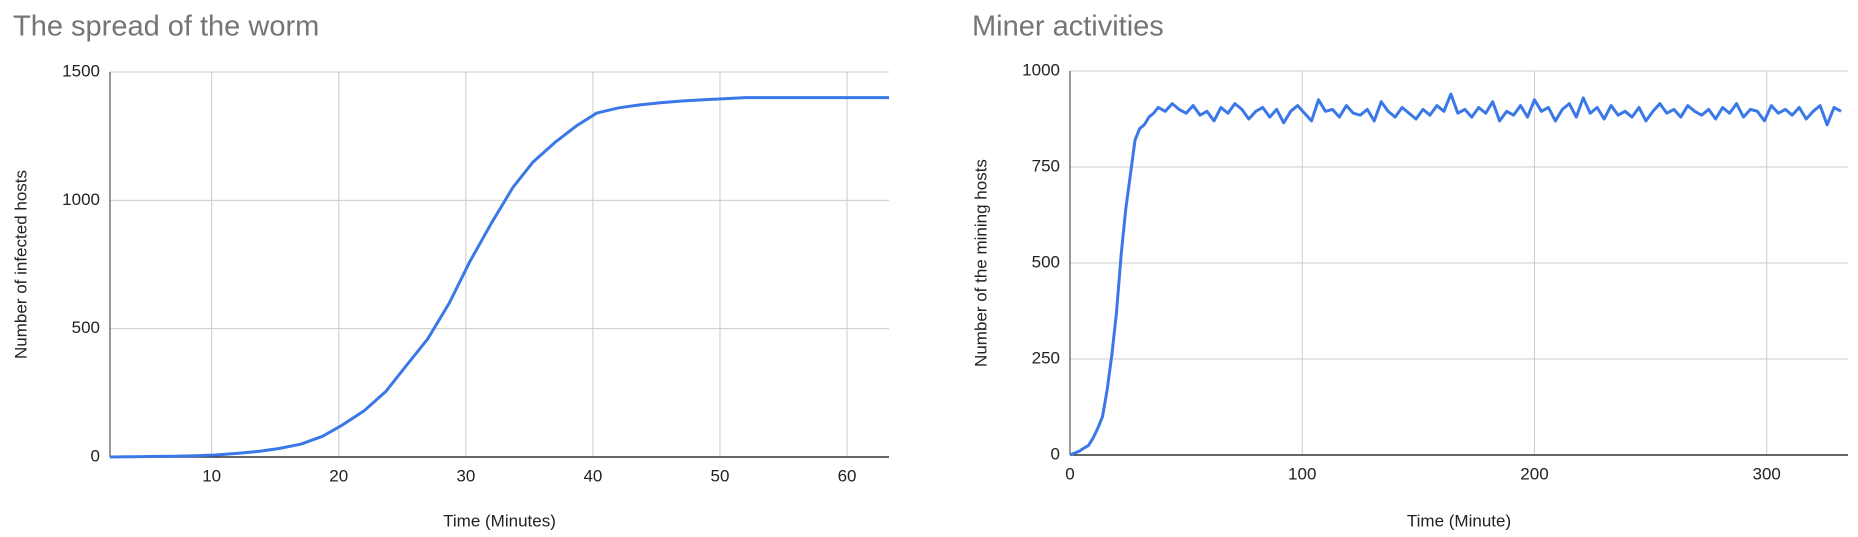 This screenshot has height=537, width=1858. I want to click on y-tick-label: 750, so click(1046, 165).